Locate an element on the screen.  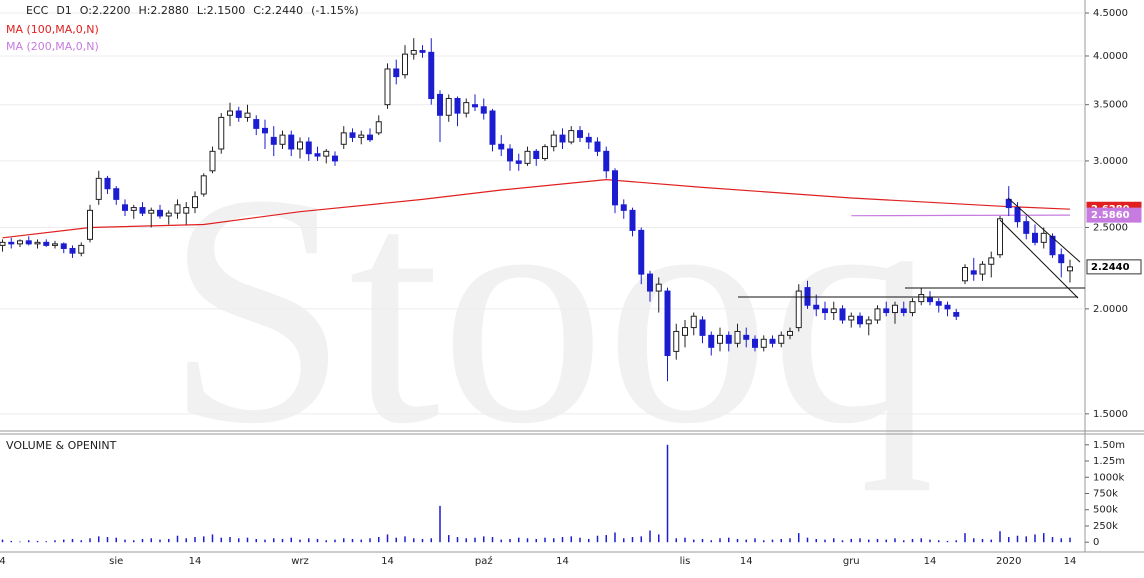
legend-entry: MA (100,MA,0,N) is located at coordinates (52, 29).